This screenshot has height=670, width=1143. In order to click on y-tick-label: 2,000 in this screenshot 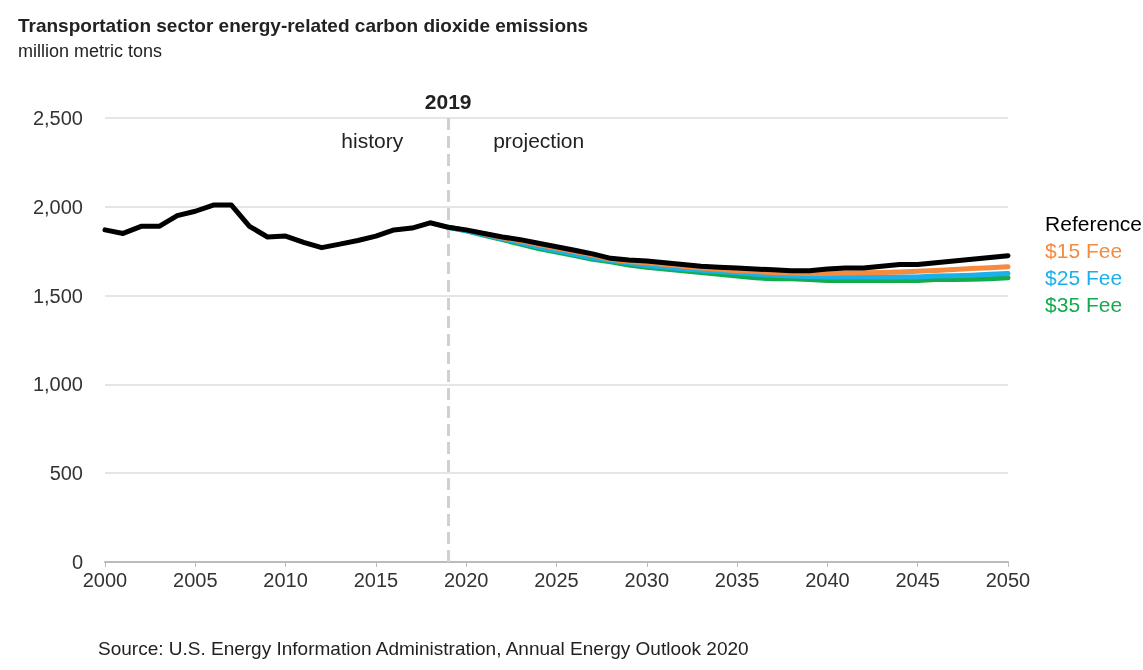, I will do `click(57, 206)`.